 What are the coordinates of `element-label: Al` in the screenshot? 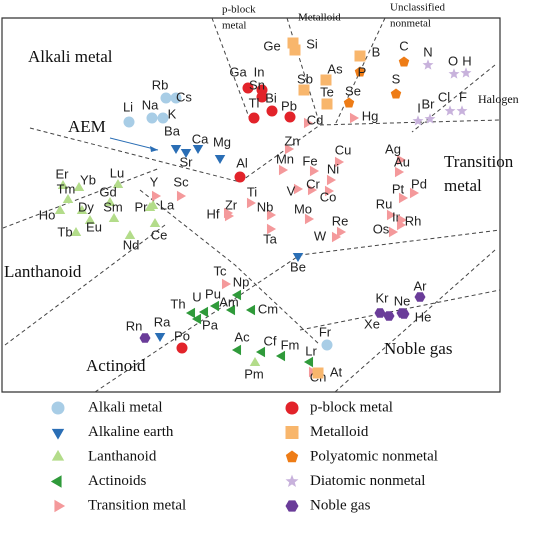 It's located at (242, 162).